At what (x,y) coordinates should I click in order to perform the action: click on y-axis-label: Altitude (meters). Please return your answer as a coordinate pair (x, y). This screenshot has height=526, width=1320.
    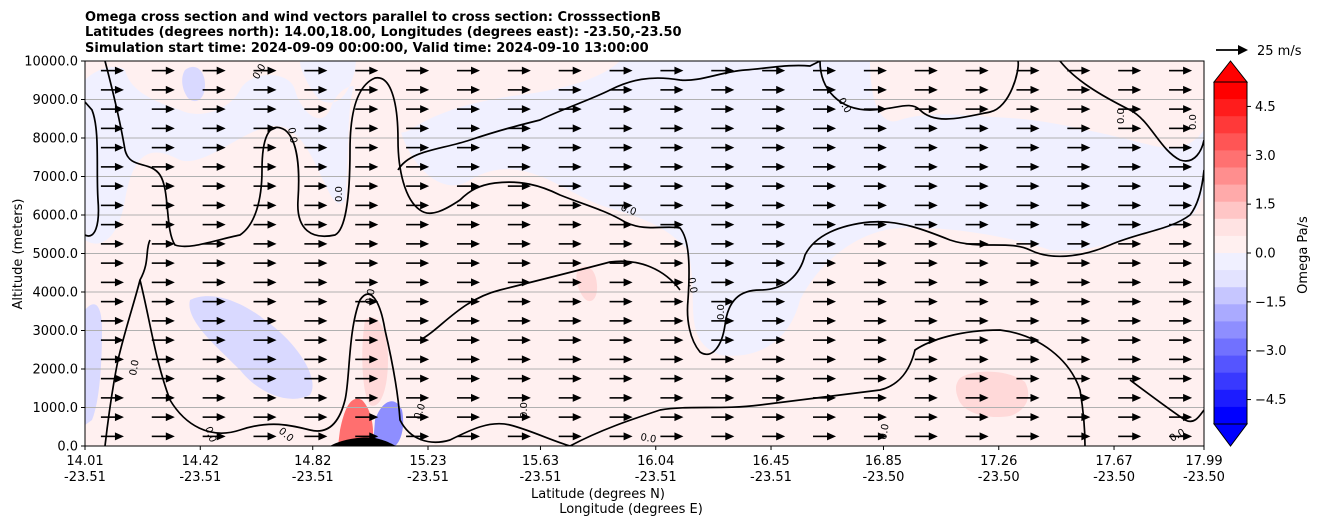
    Looking at the image, I should click on (18, 254).